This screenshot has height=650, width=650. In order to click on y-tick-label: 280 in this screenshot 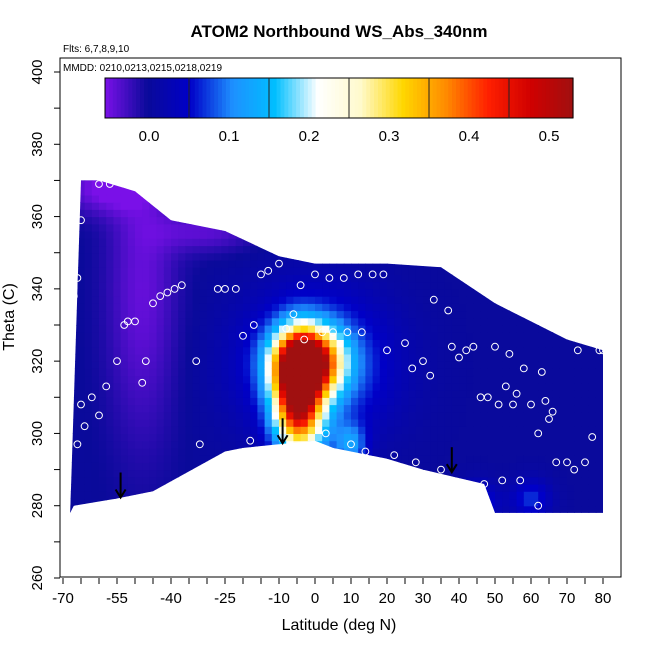, I will do `click(37, 505)`.